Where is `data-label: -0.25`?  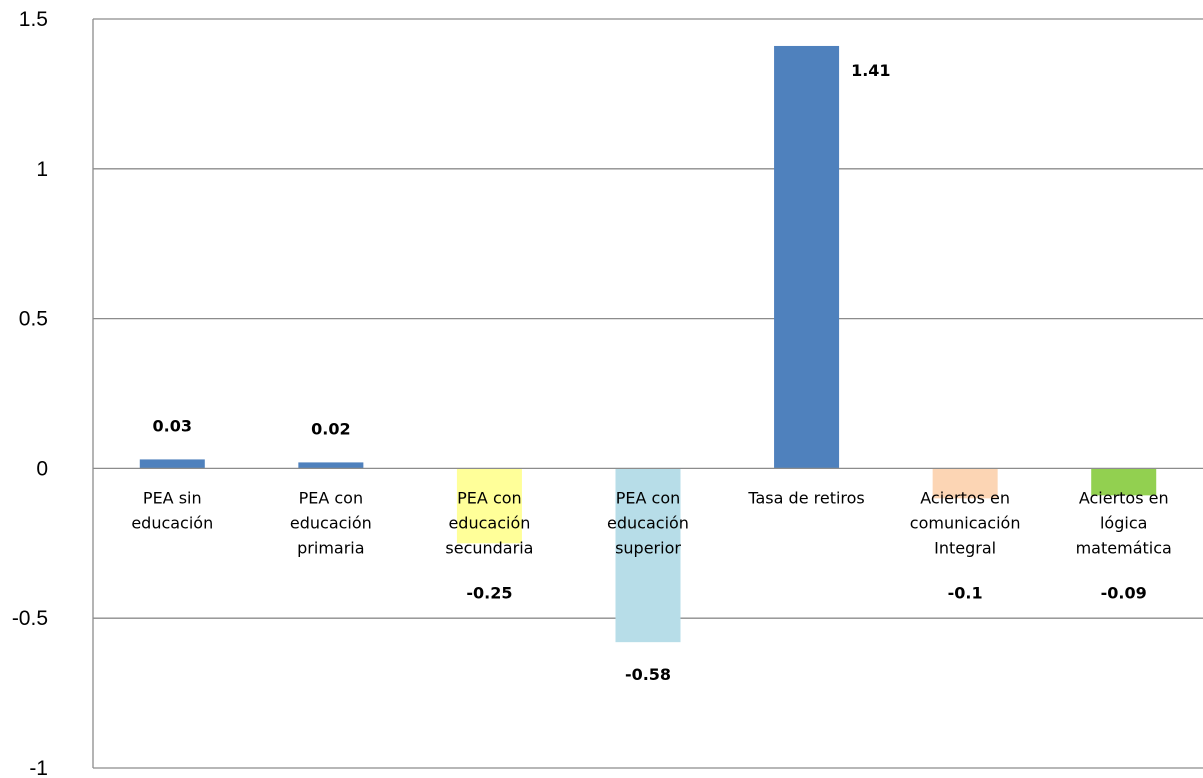
data-label: -0.25 is located at coordinates (489, 592).